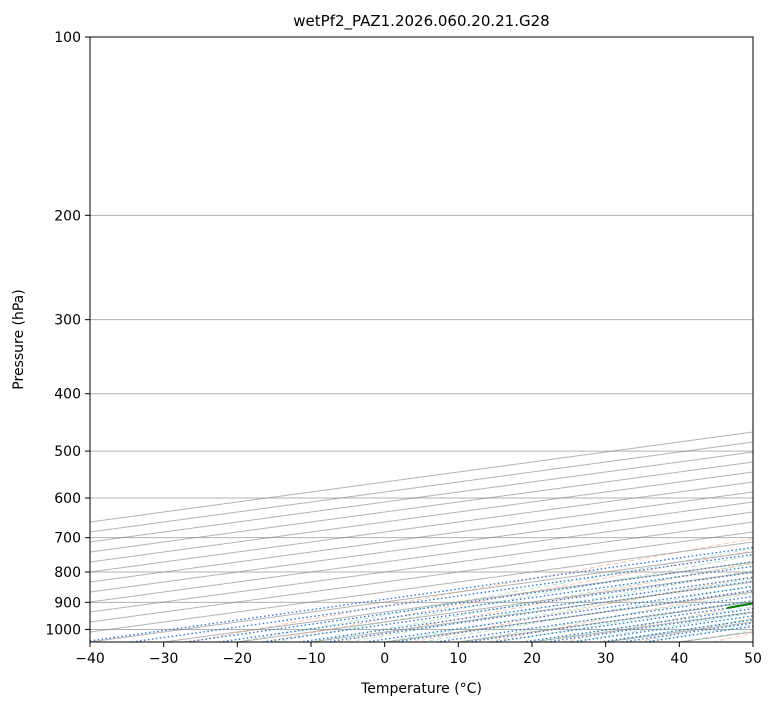 Image resolution: width=775 pixels, height=708 pixels. What do you see at coordinates (311, 659) in the screenshot?
I see `x-tick-label: −10` at bounding box center [311, 659].